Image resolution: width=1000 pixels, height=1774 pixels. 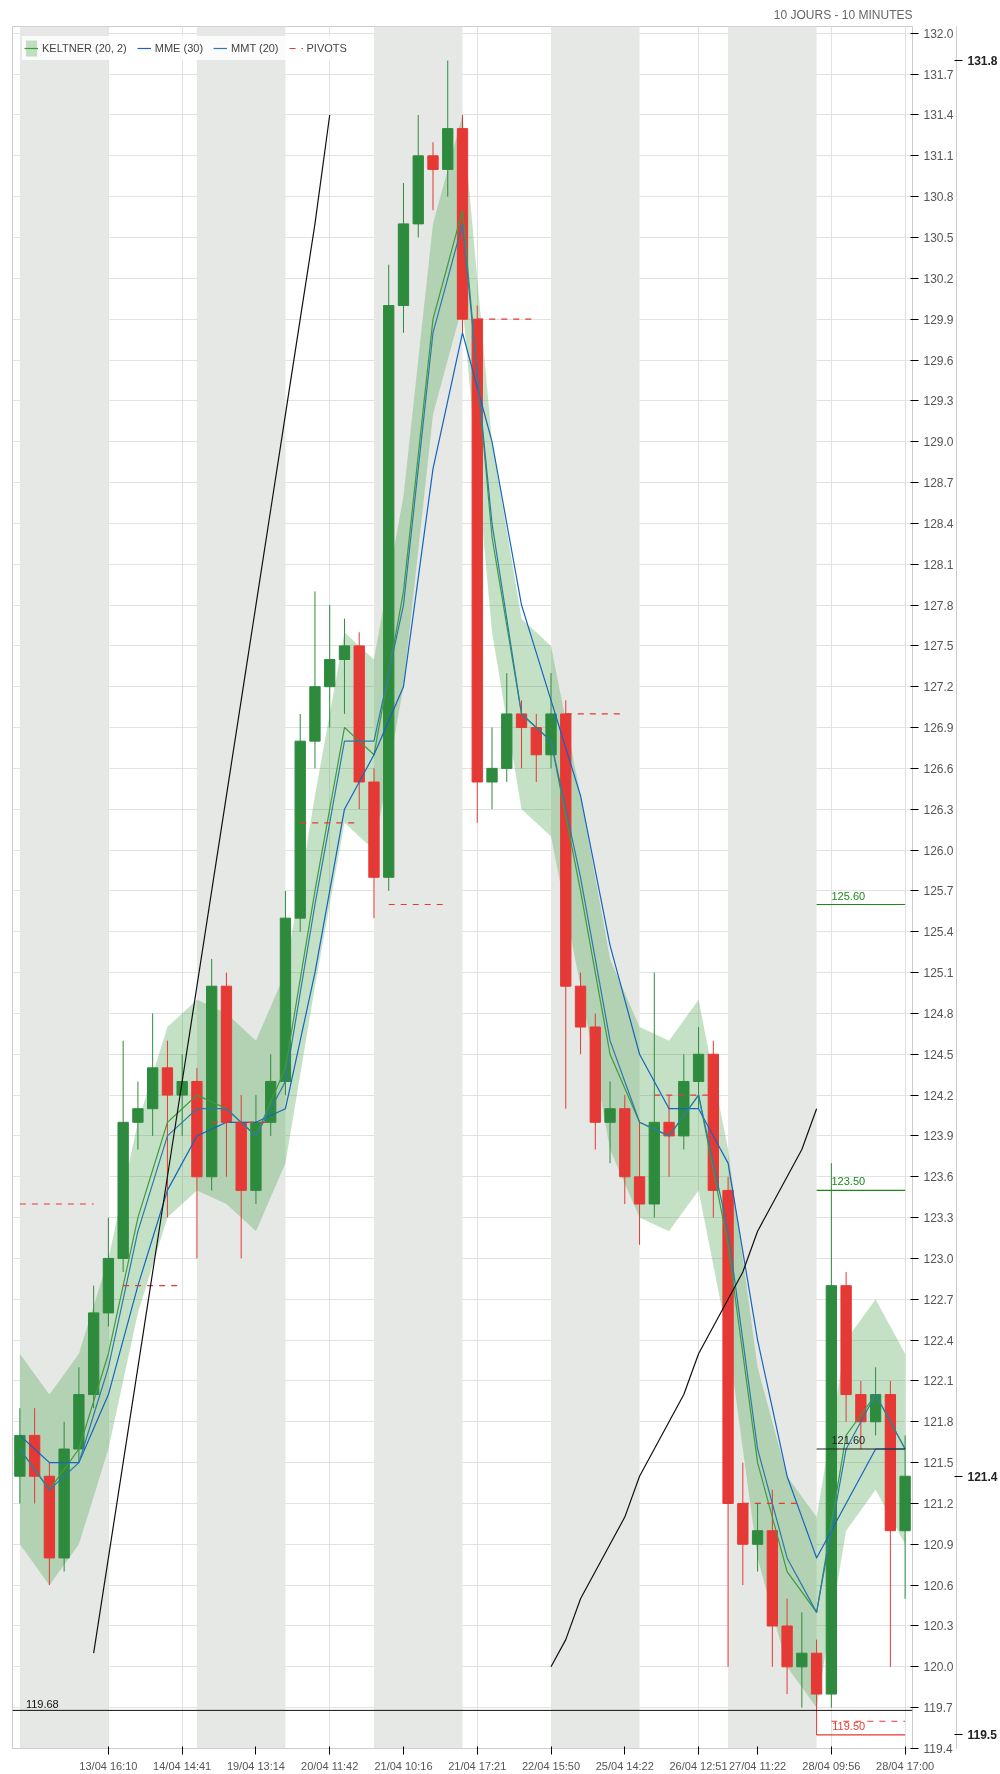 I want to click on y-tick-label: 124.8, so click(x=938, y=1013).